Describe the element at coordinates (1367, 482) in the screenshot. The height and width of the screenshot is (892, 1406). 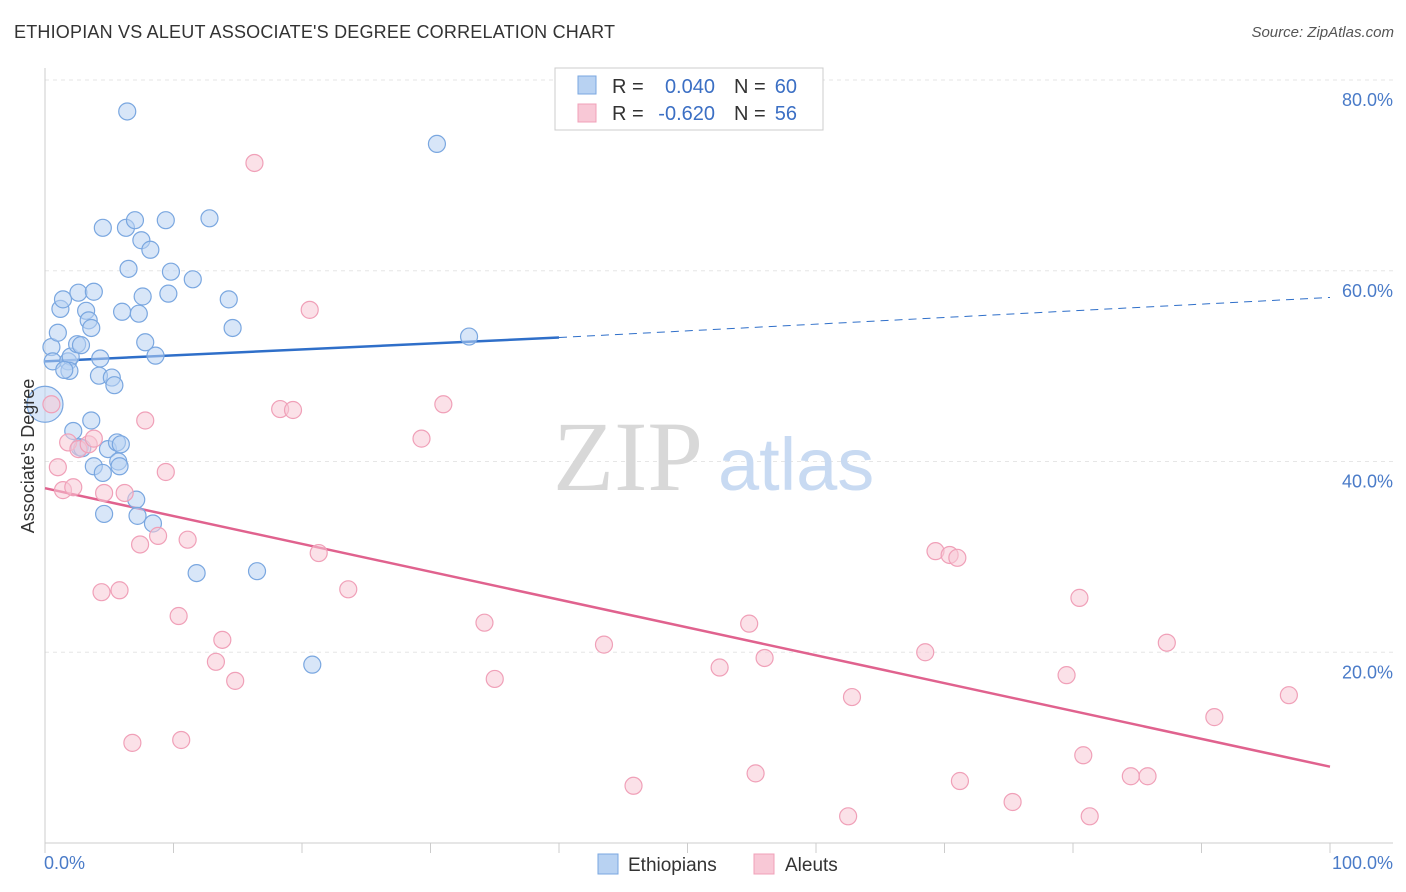
I see `y-tick-label-40: 40.0%` at that location.